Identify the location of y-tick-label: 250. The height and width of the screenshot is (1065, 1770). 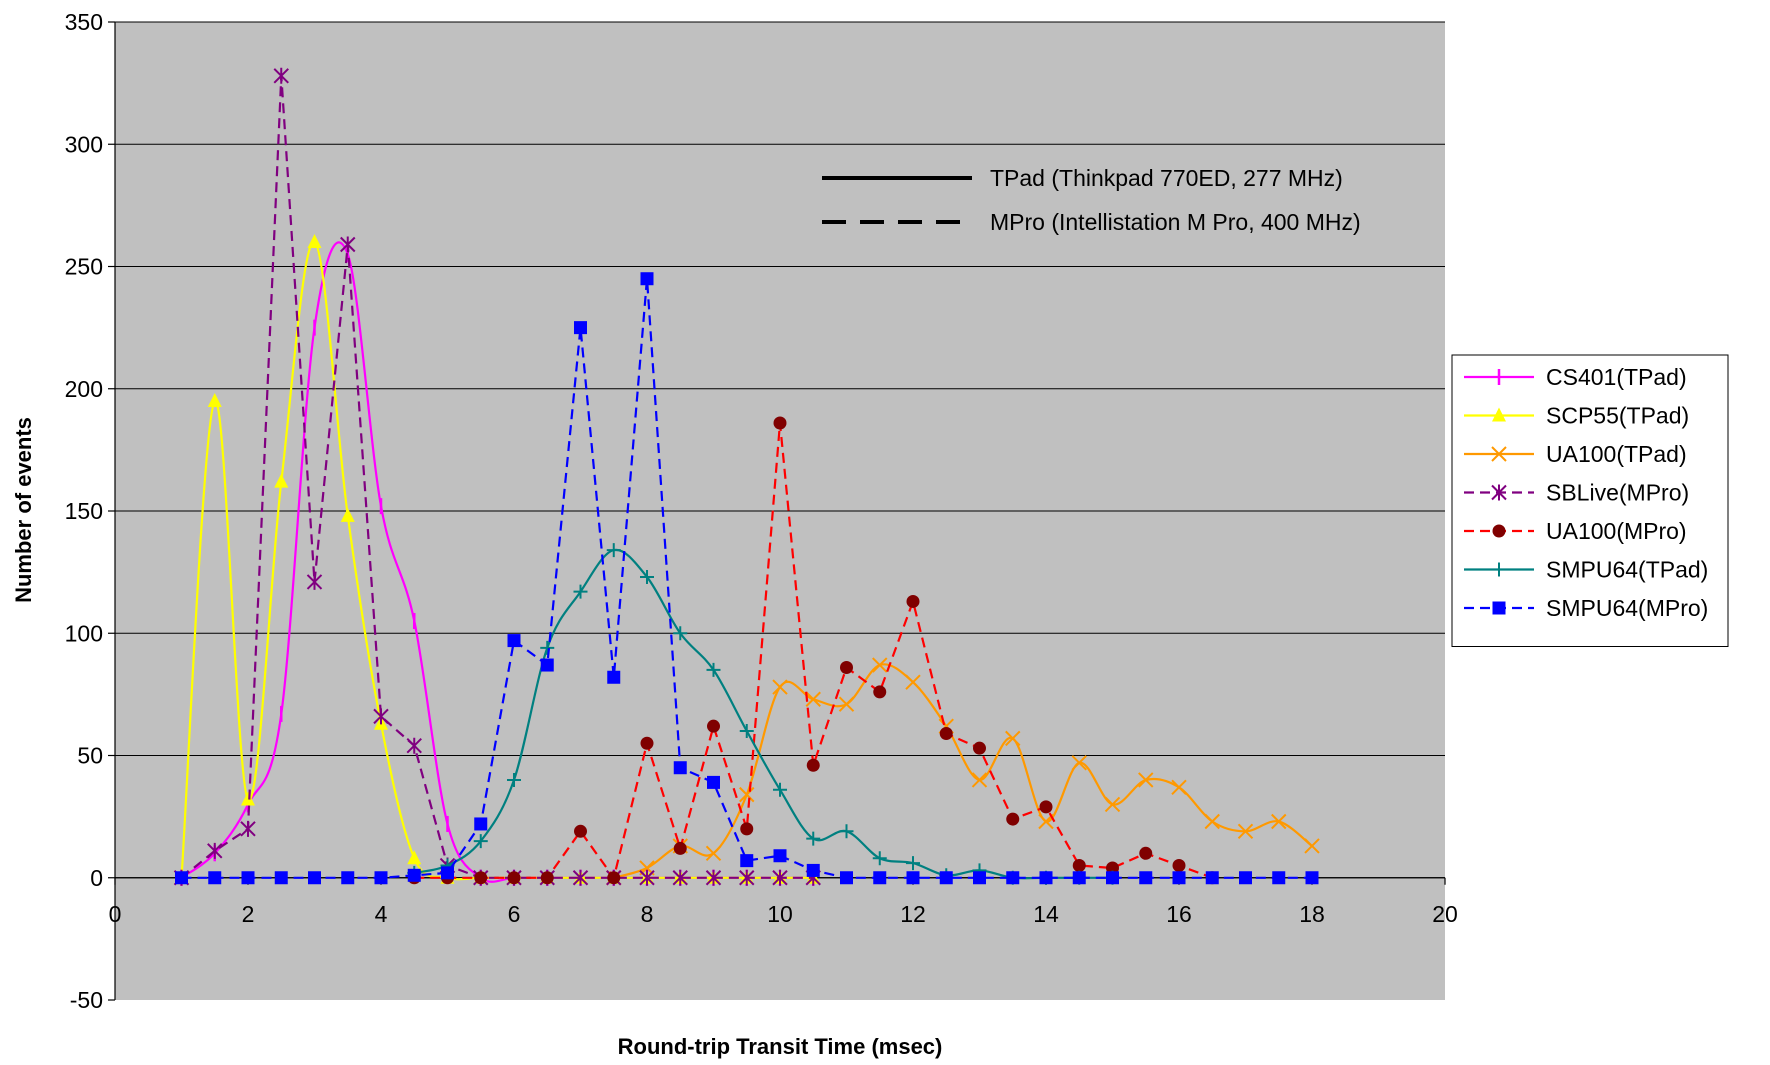
(84, 267).